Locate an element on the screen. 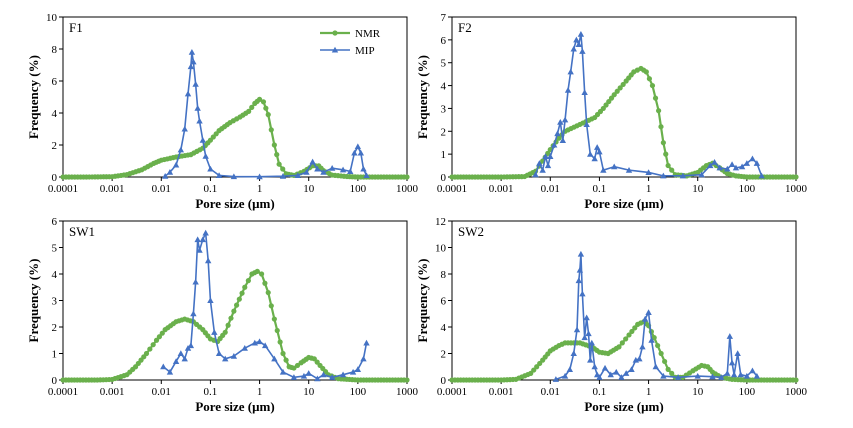 Image resolution: width=853 pixels, height=428 pixels. series-line-mip is located at coordinates (648, 105).